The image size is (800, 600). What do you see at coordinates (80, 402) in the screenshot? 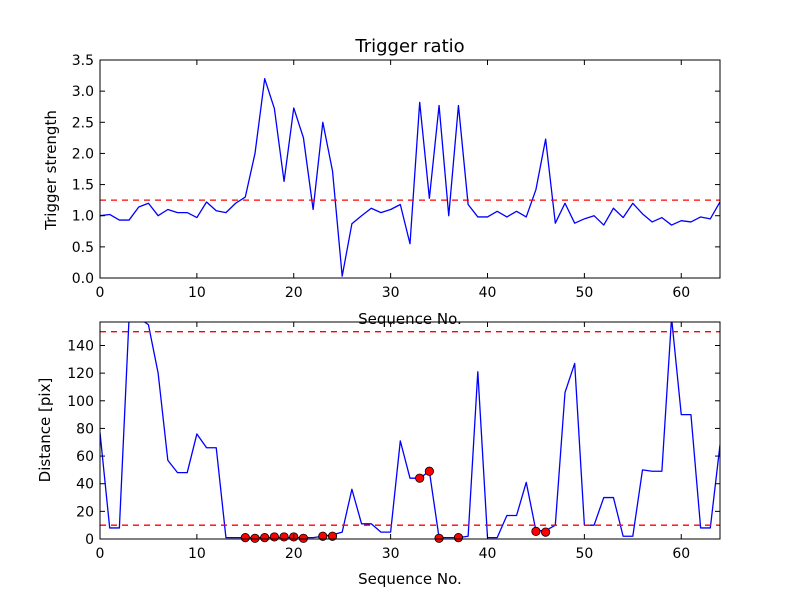
I see `y-tick-label: 100` at bounding box center [80, 402].